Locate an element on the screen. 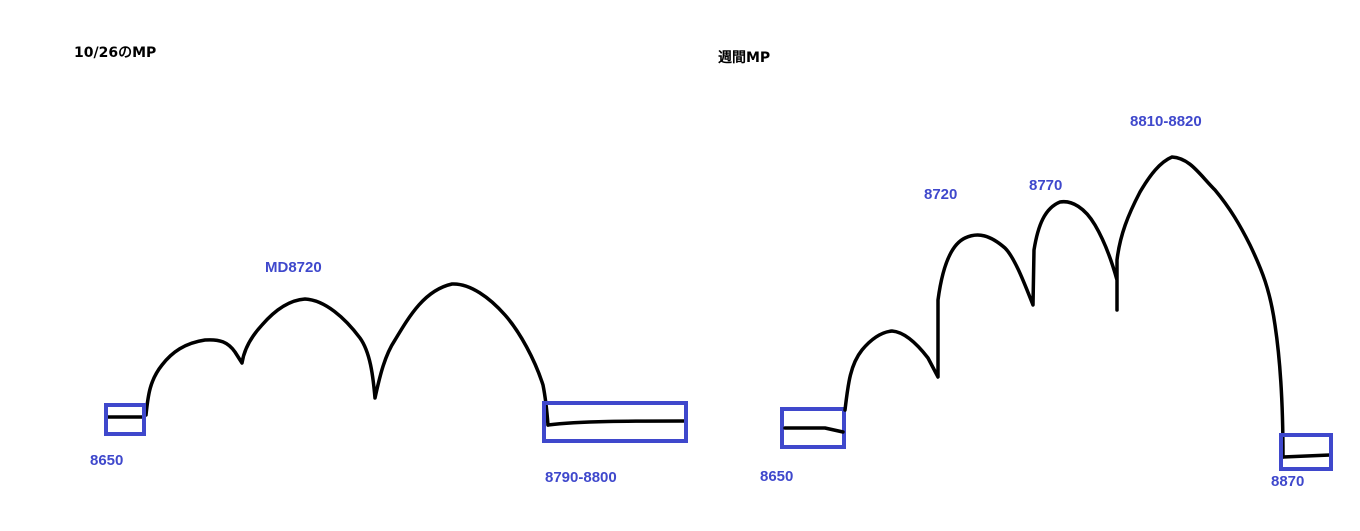 Image resolution: width=1360 pixels, height=531 pixels. right-low-label: 8650 is located at coordinates (777, 476).